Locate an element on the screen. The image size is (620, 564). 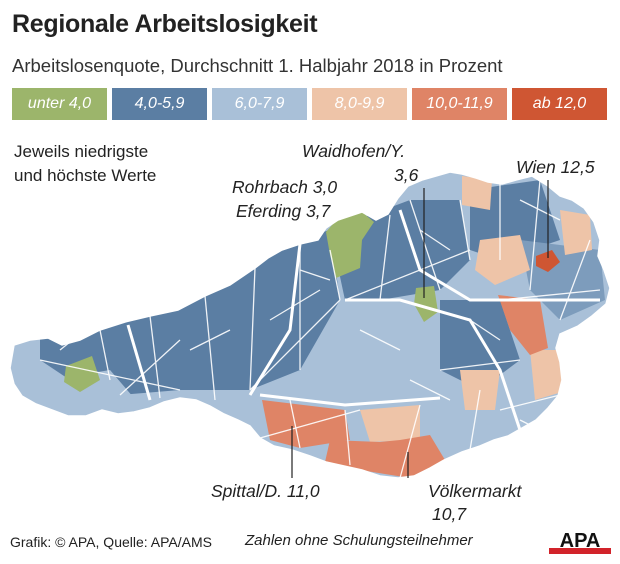
footnote: Zahlen ohne Schulungsteilnehmer is located at coordinates (359, 540).